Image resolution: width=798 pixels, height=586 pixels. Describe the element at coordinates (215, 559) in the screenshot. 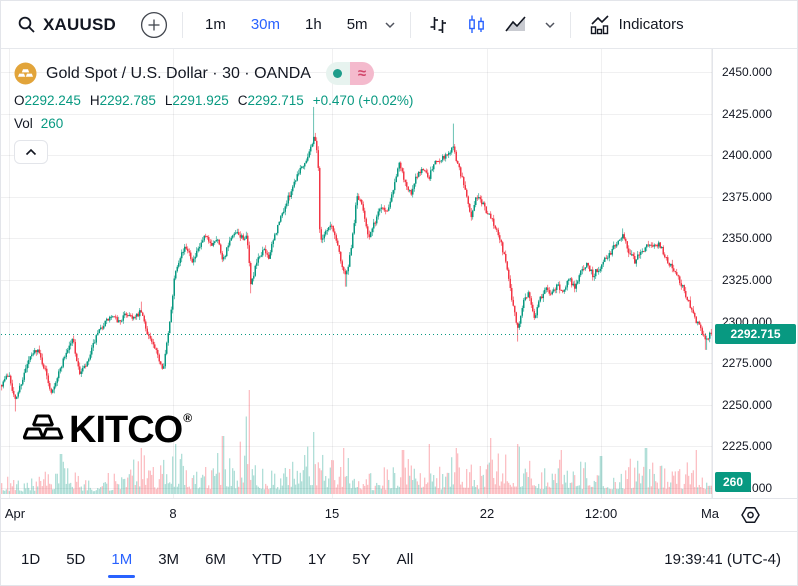

I see `range-button-6M: 6M` at that location.